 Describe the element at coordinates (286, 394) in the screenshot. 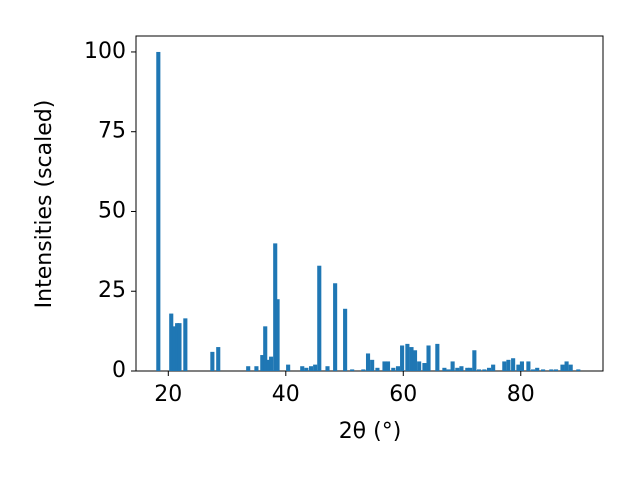

I see `x-tick-label: 40` at that location.